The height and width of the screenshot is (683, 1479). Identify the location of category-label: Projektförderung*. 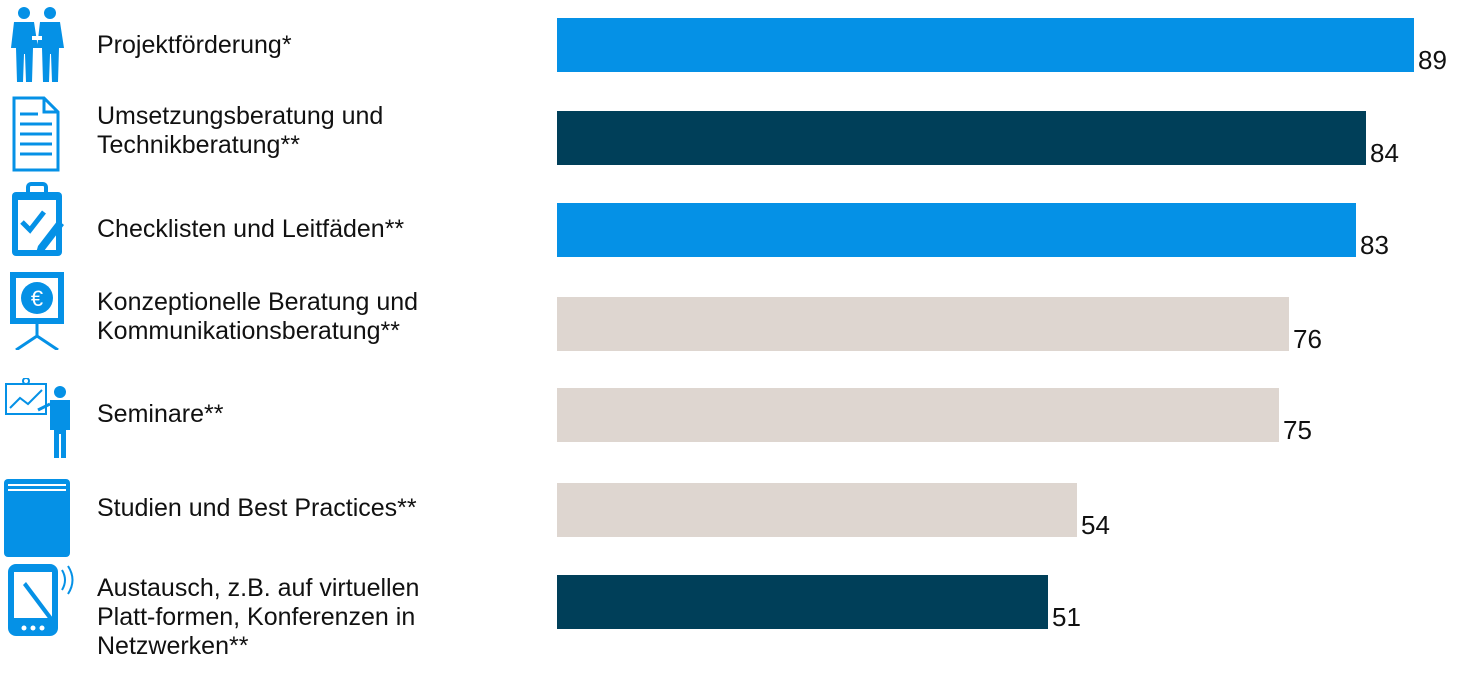
(194, 45).